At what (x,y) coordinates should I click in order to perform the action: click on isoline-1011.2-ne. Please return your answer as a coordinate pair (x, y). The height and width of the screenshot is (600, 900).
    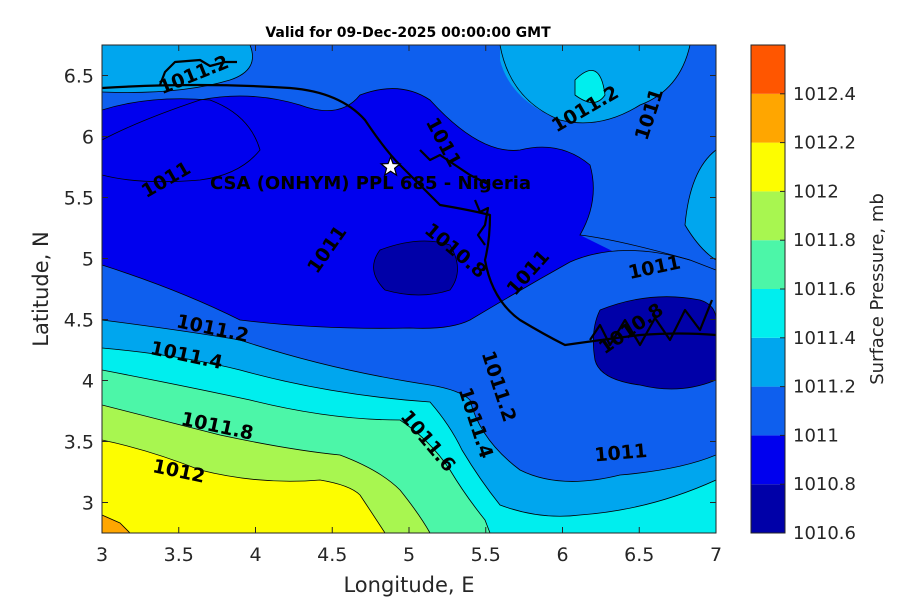
    Looking at the image, I should click on (595, 84).